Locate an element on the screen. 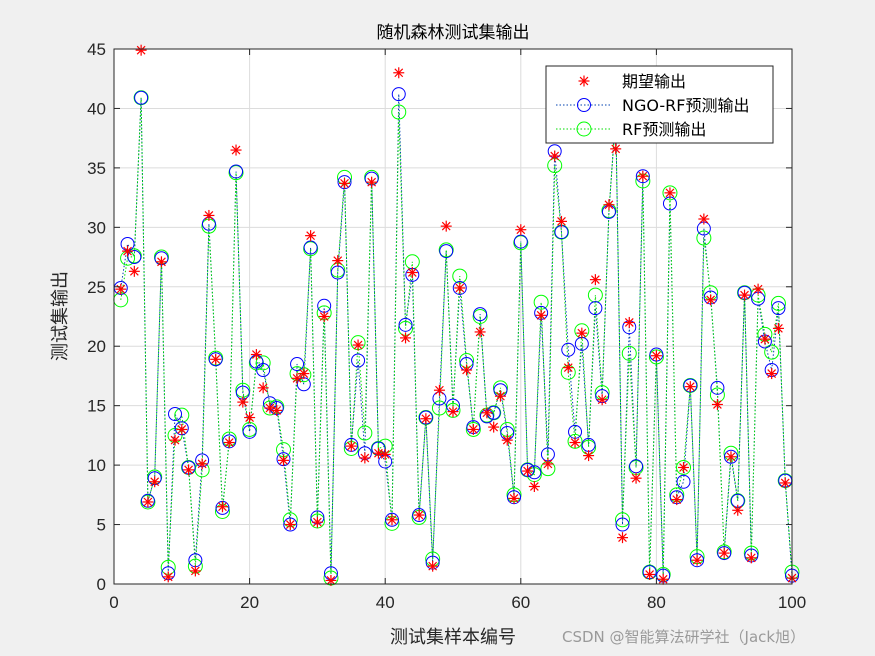 This screenshot has width=875, height=656. y-axis-label: 测试集输出 is located at coordinates (60, 316).